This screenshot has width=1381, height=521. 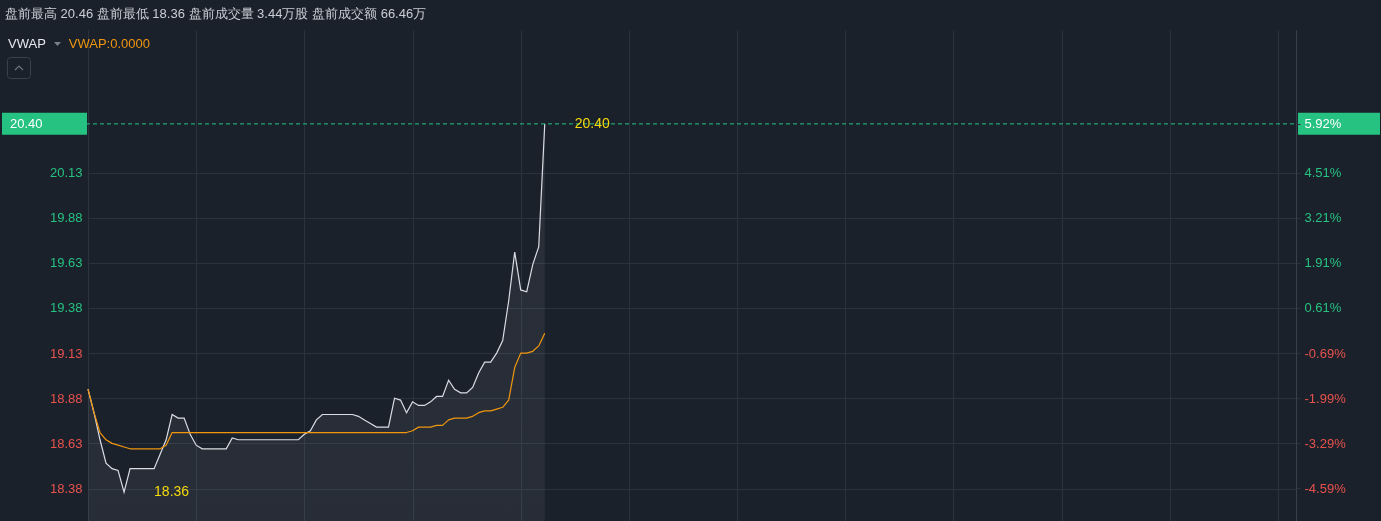 What do you see at coordinates (1325, 443) in the screenshot?
I see `y2-tick-label: -3.29%` at bounding box center [1325, 443].